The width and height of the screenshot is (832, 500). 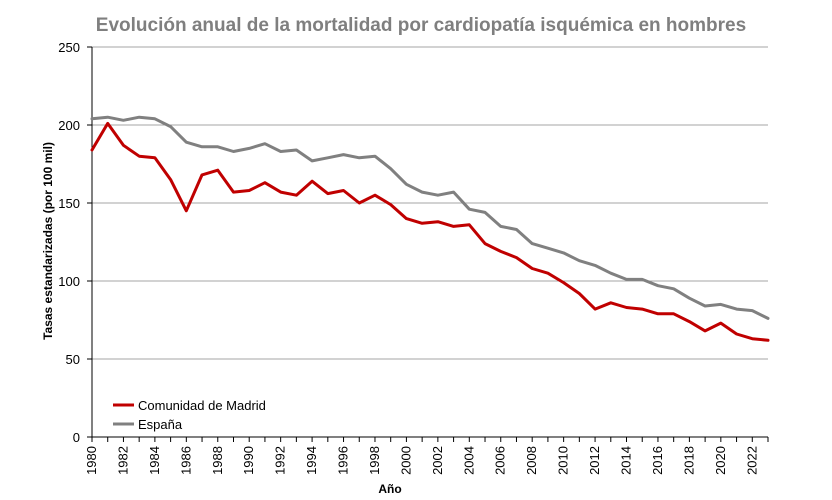 I want to click on y-tick-label-250: 250, so click(x=69, y=47).